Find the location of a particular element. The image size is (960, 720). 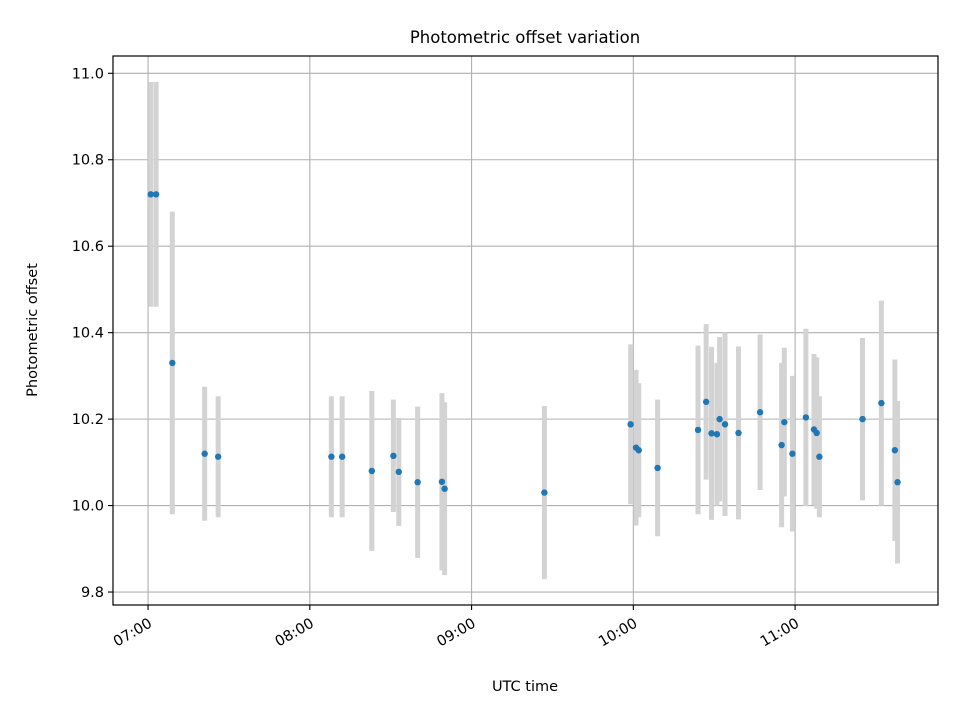

y-axis-ticks: 9.8 10.0 10.2 10.4 10.6 10.8 11.0 is located at coordinates (92, 333).